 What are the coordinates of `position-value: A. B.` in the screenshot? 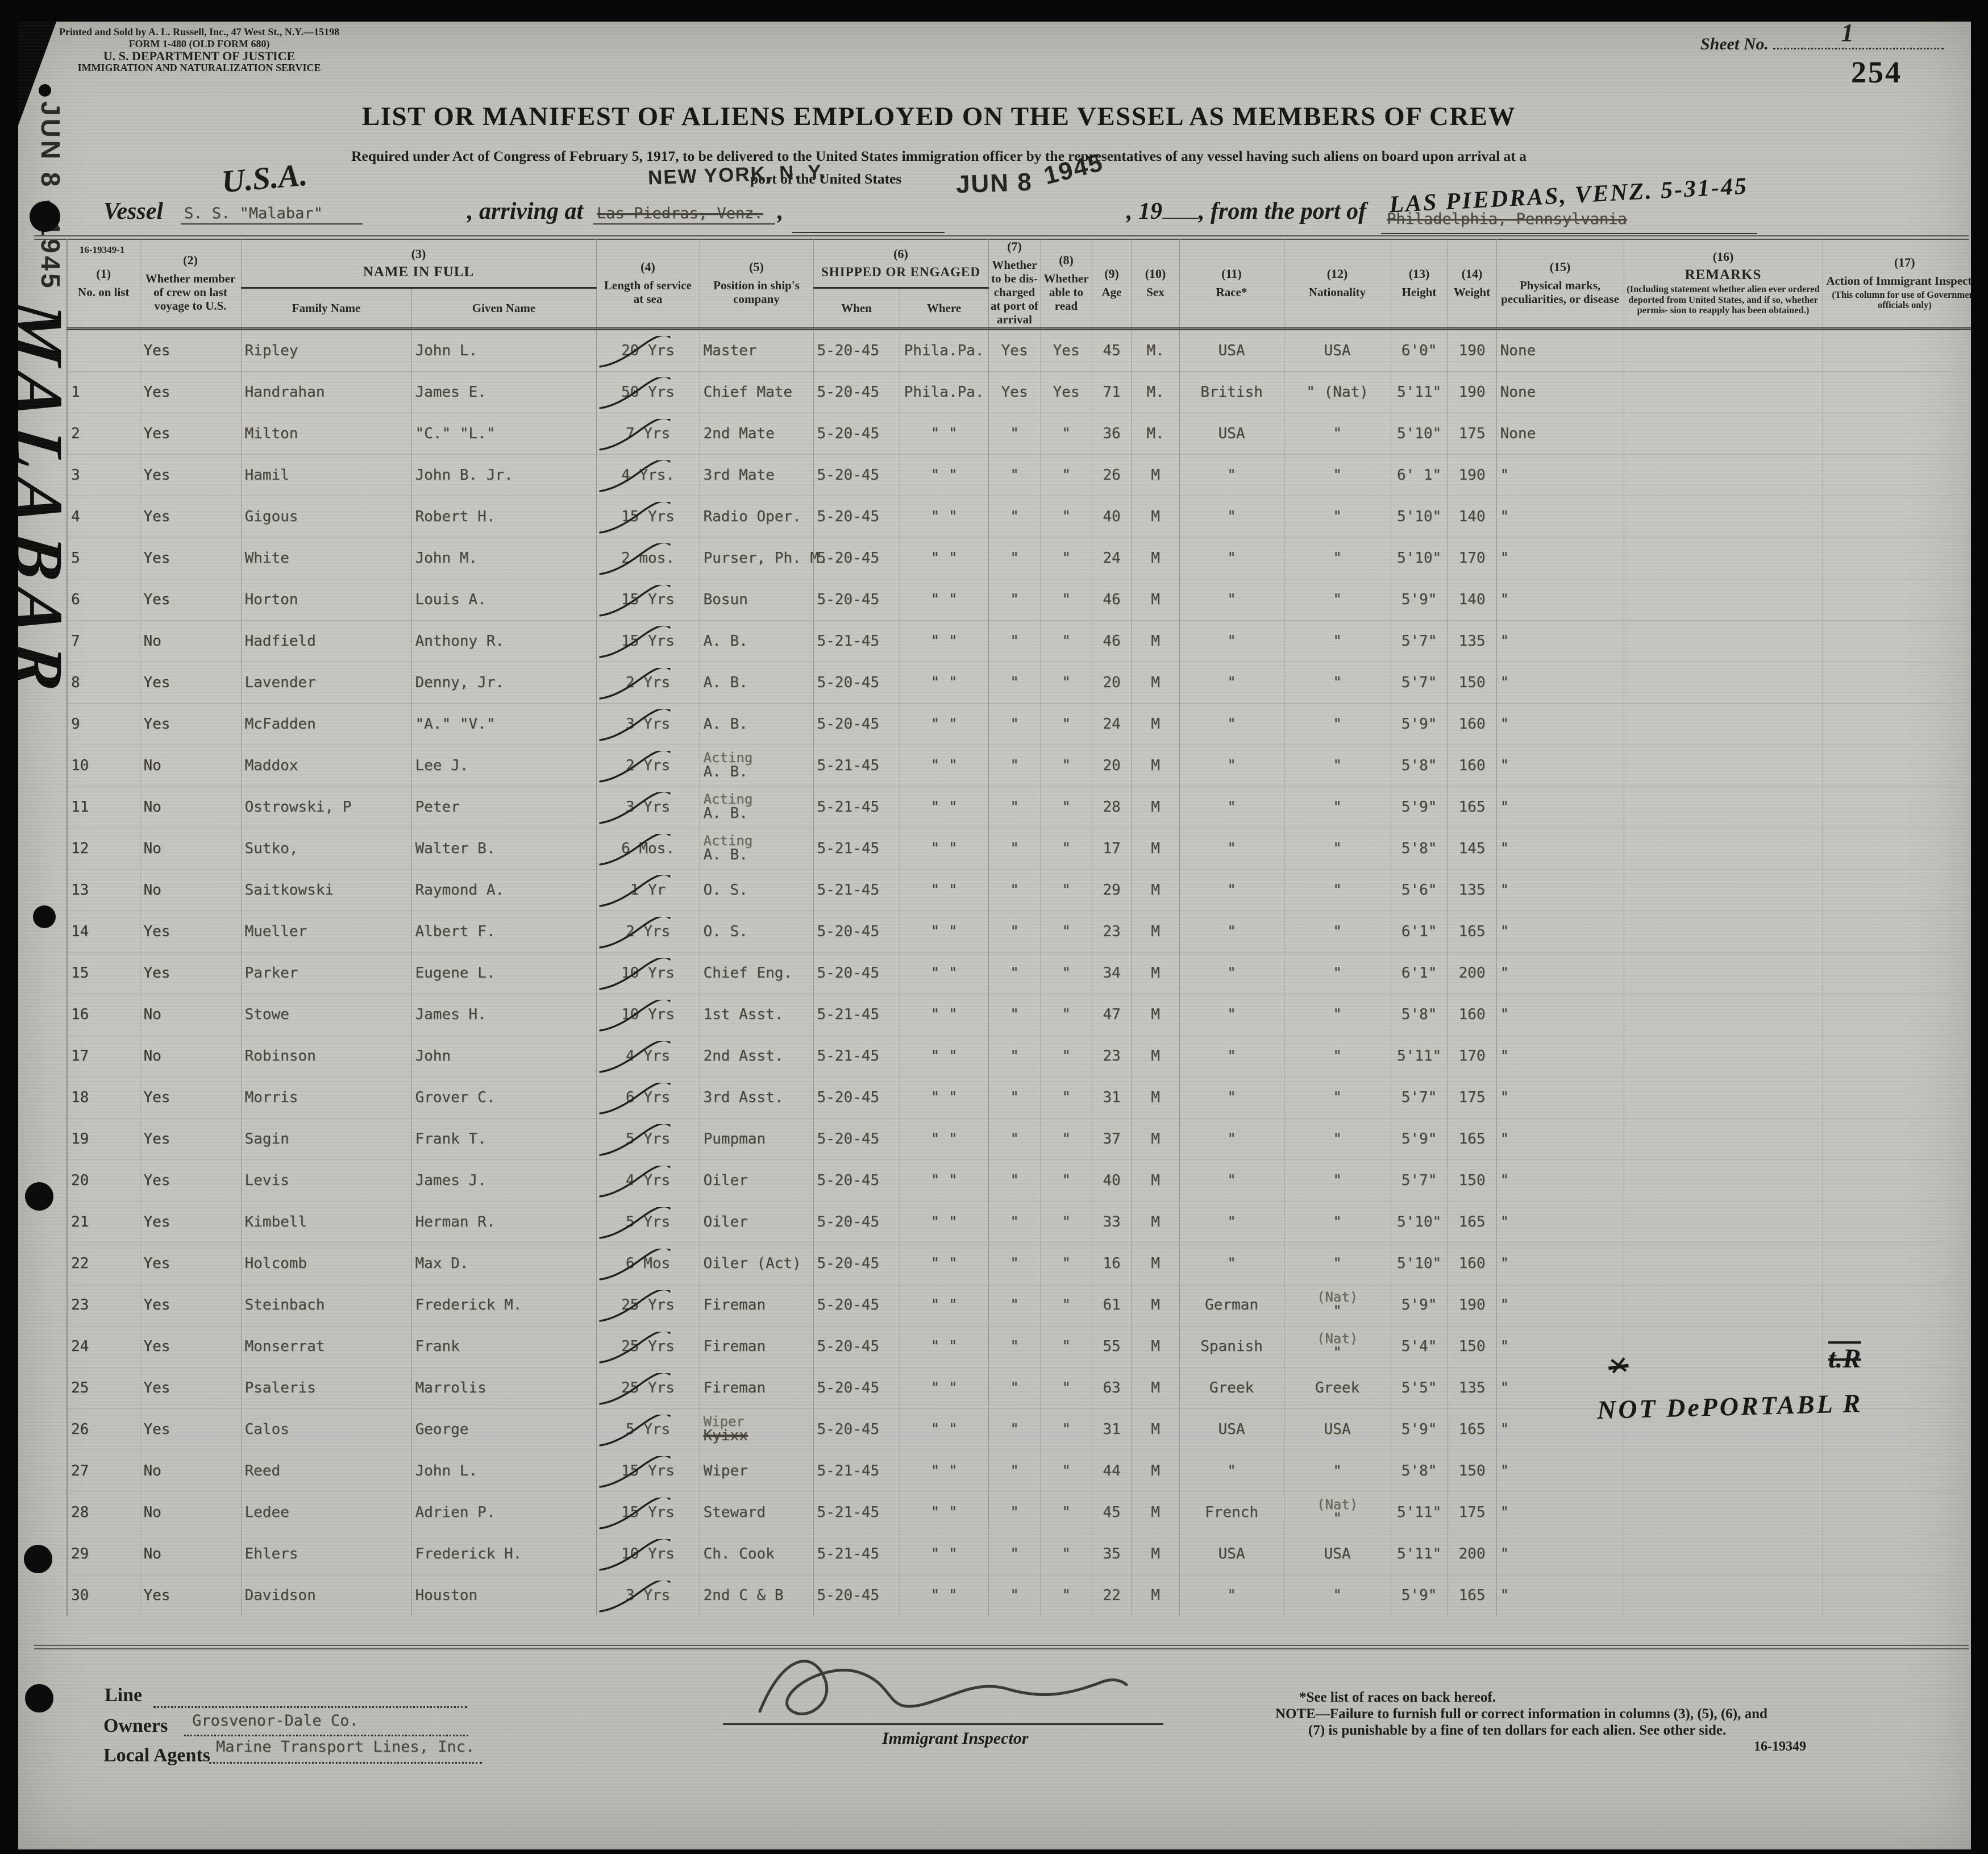 It's located at (725, 682).